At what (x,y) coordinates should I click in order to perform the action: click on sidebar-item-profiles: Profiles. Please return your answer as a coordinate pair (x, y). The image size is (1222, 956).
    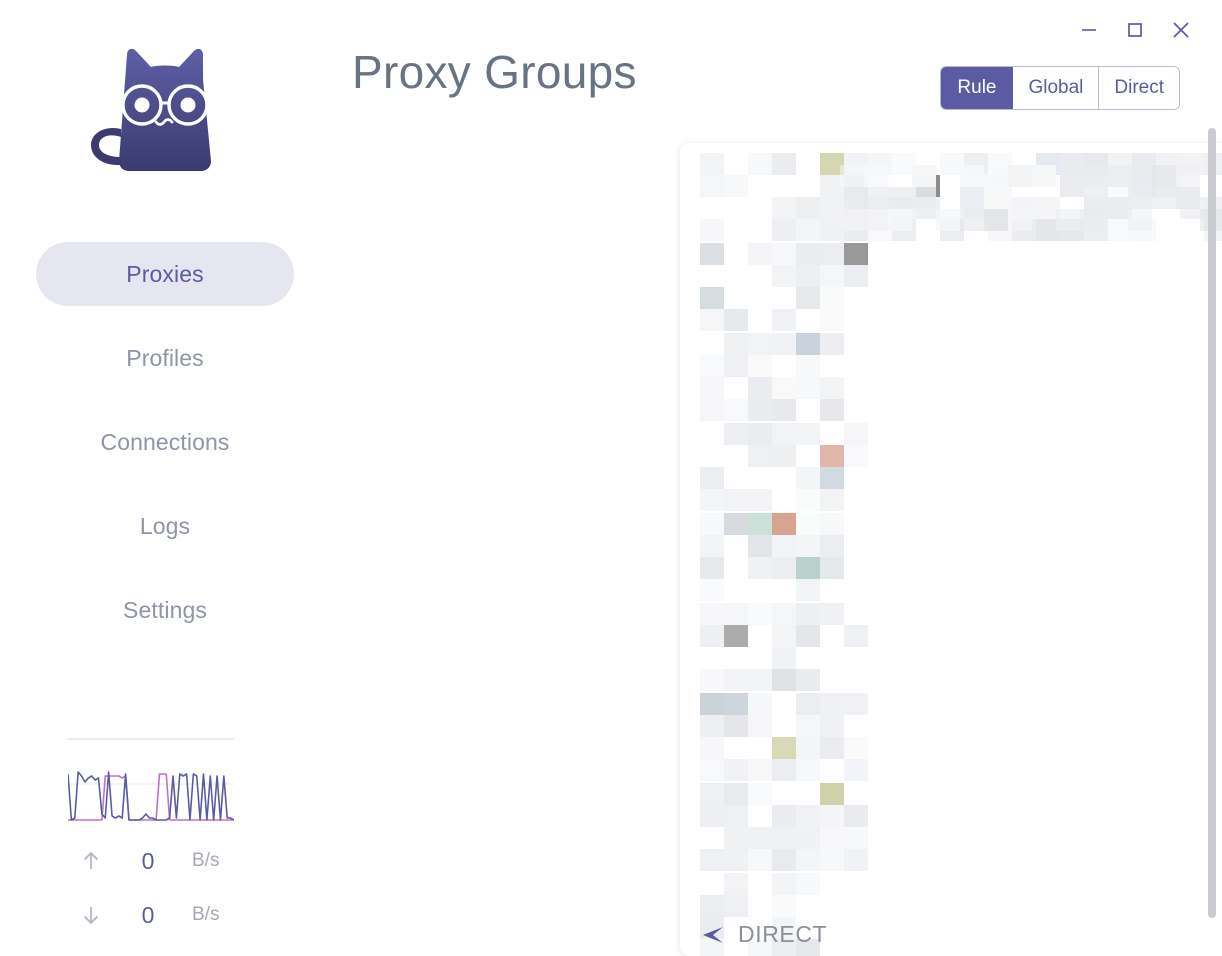
    Looking at the image, I should click on (165, 358).